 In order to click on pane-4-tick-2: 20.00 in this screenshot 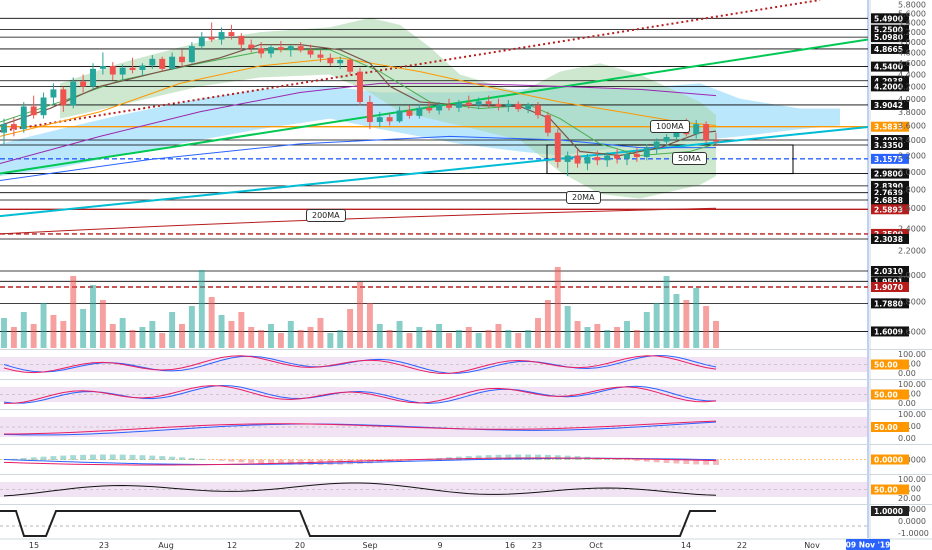, I will do `click(909, 498)`.